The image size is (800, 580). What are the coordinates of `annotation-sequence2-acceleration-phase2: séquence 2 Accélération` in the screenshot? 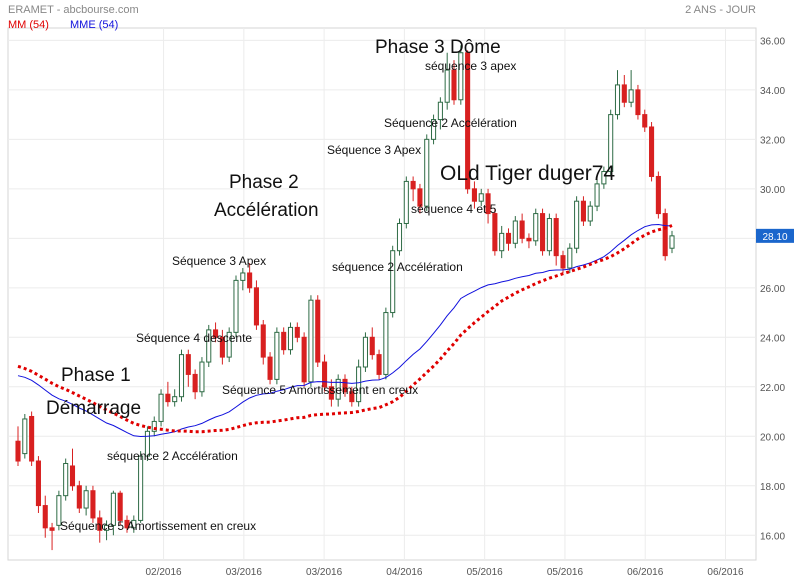 It's located at (397, 267).